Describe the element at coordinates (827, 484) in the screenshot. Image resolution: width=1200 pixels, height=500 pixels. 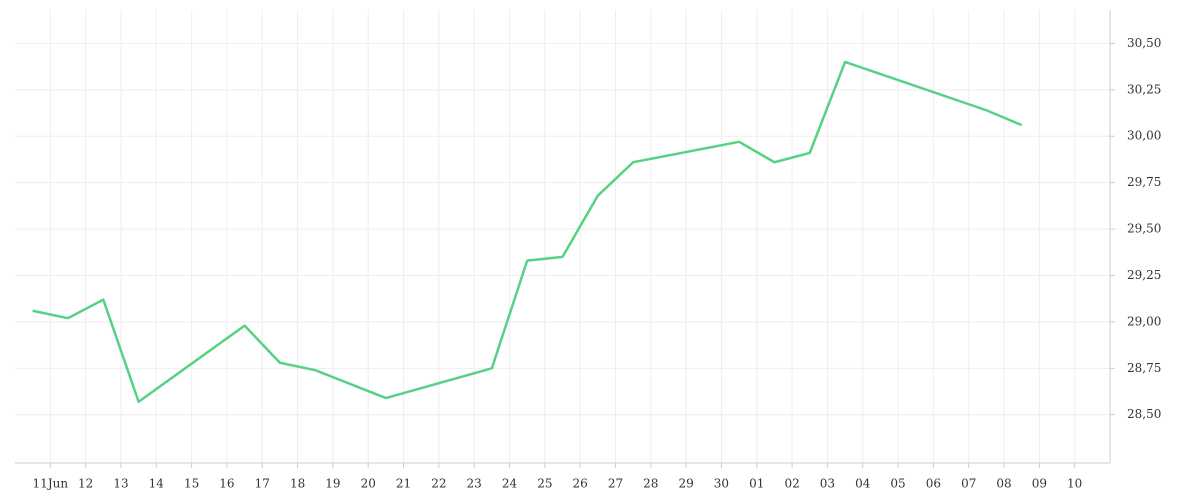
I see `x-tick-label: 03` at that location.